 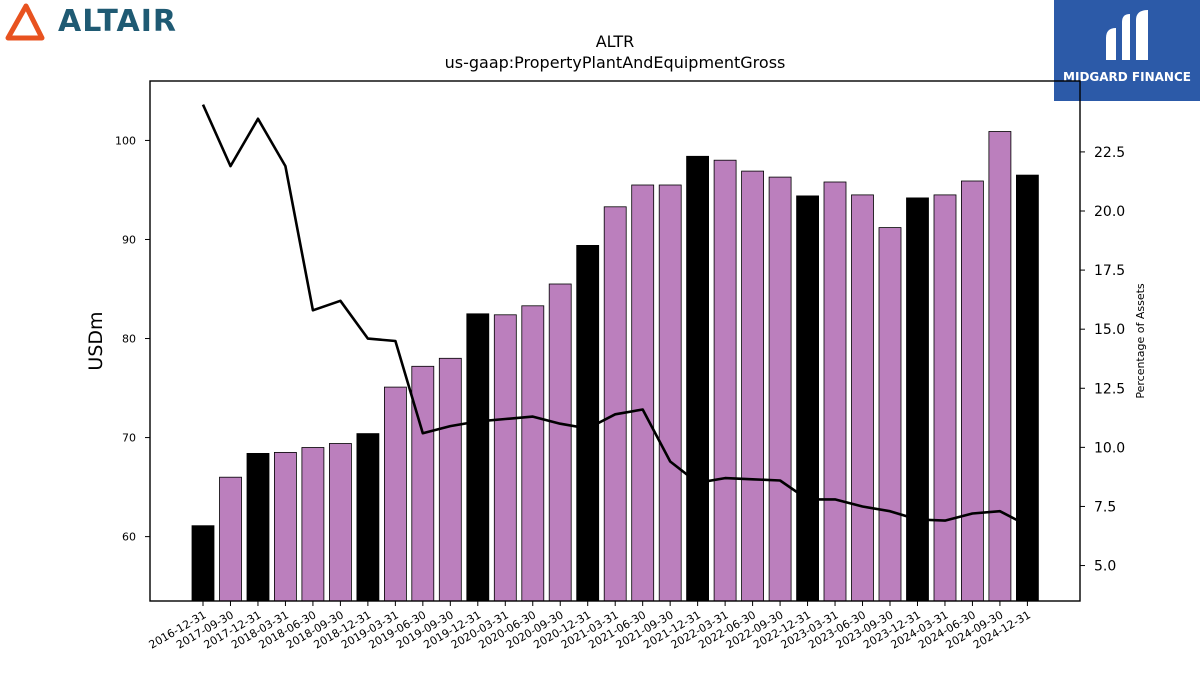 What do you see at coordinates (1109, 153) in the screenshot?
I see `y2-tick-label: 22.5` at bounding box center [1109, 153].